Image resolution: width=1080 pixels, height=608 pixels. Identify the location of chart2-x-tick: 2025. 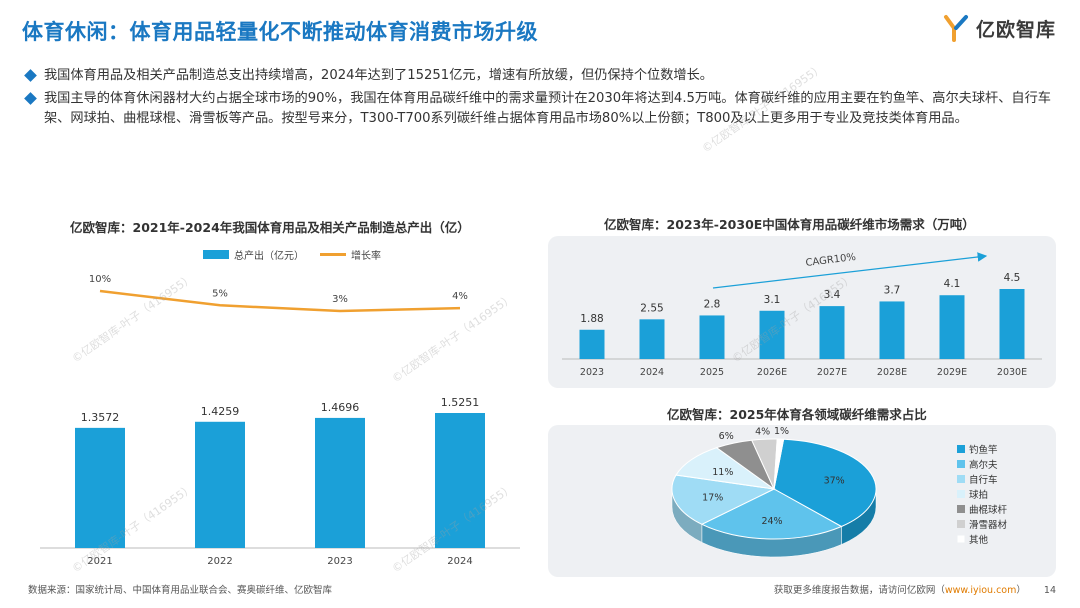
(712, 372).